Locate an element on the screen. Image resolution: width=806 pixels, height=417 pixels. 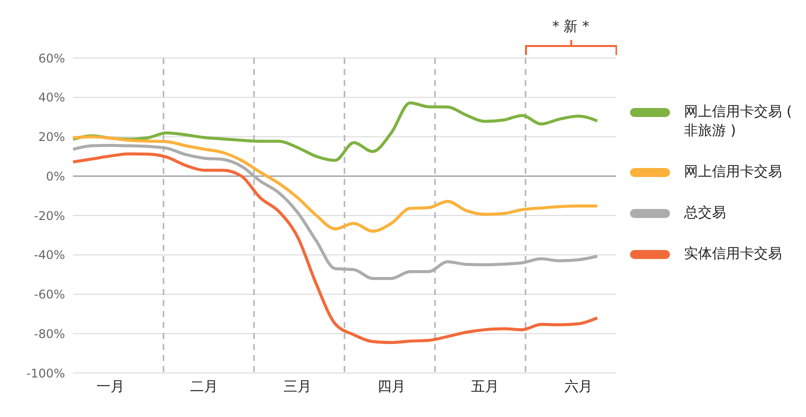
x-tick-label: 一月 is located at coordinates (110, 386).